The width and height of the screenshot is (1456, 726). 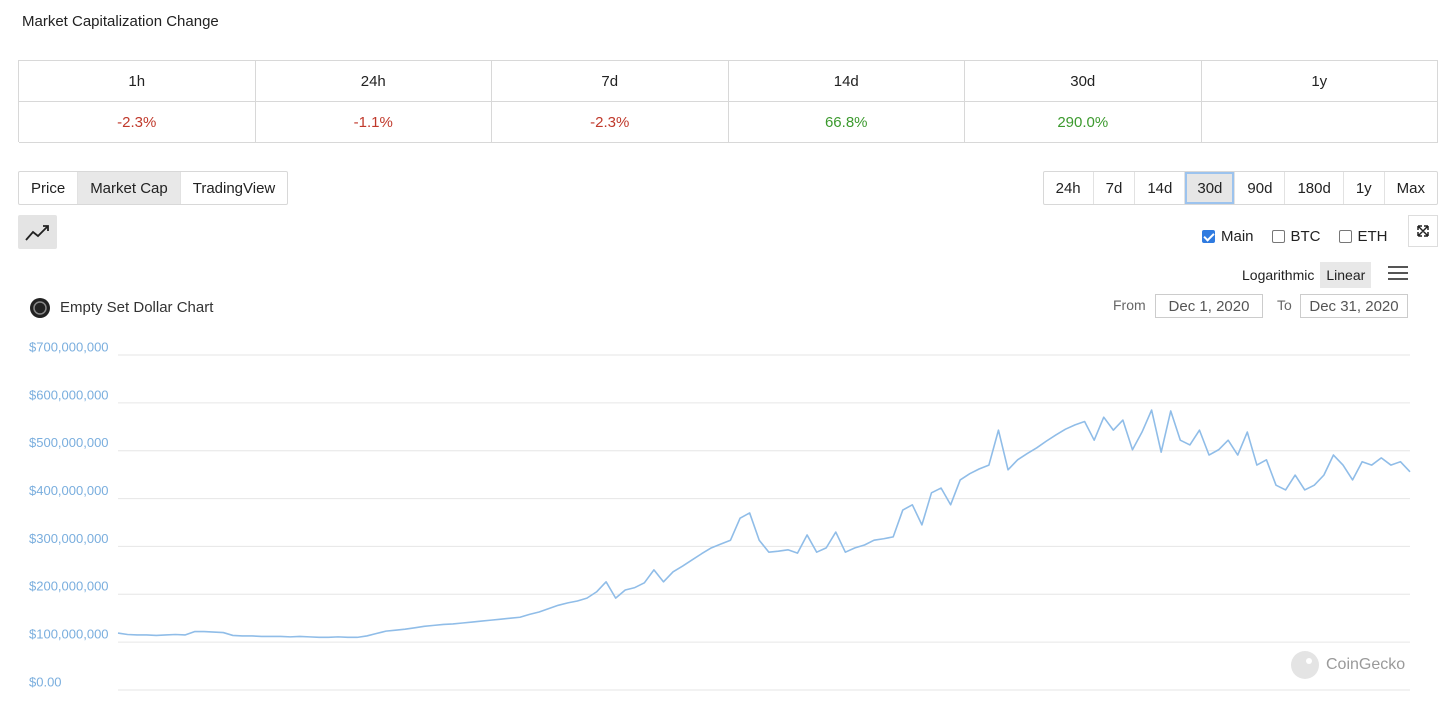 What do you see at coordinates (1372, 236) in the screenshot?
I see `toggle-label: ETH` at bounding box center [1372, 236].